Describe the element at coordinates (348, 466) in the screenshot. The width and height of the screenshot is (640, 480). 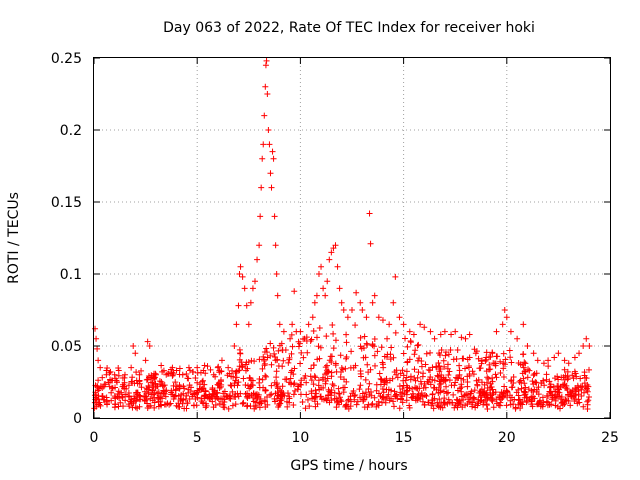
I see `x-axis-label: GPS time / hours` at that location.